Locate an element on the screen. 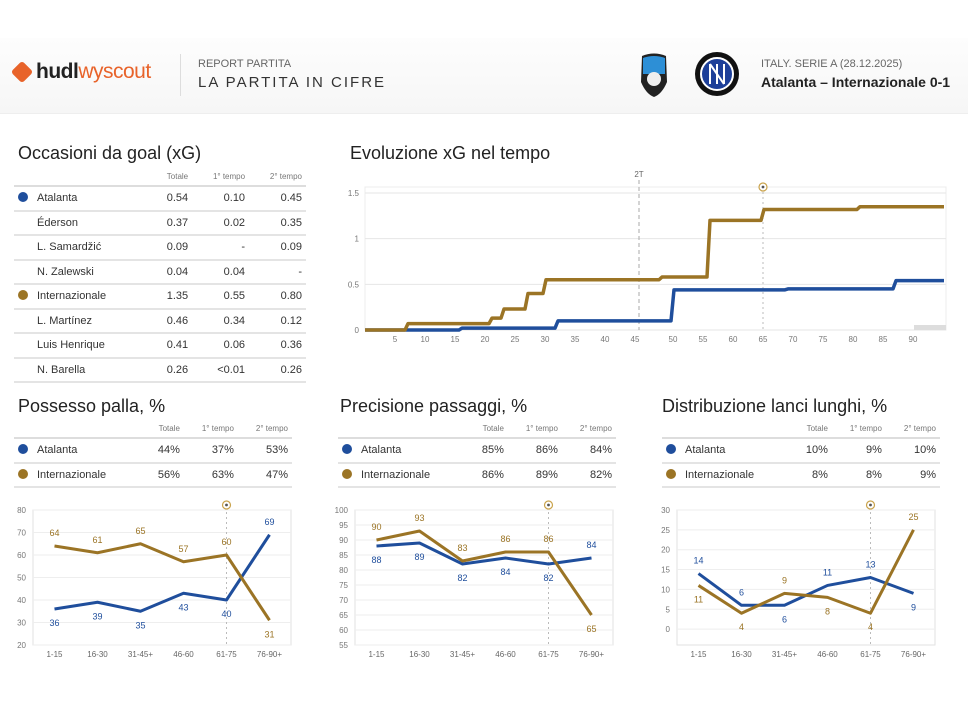  table-row: Internazionale 56% 63% 47% is located at coordinates (153, 475).